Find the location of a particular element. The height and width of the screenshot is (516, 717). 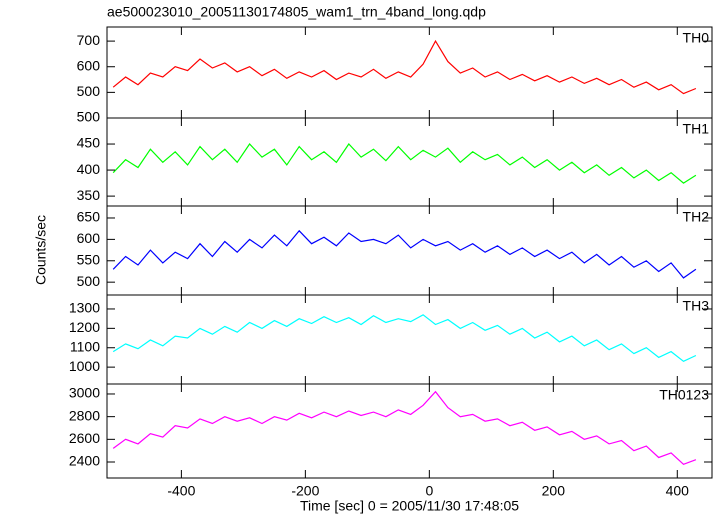

y-tick-label: 350 is located at coordinates (89, 195).